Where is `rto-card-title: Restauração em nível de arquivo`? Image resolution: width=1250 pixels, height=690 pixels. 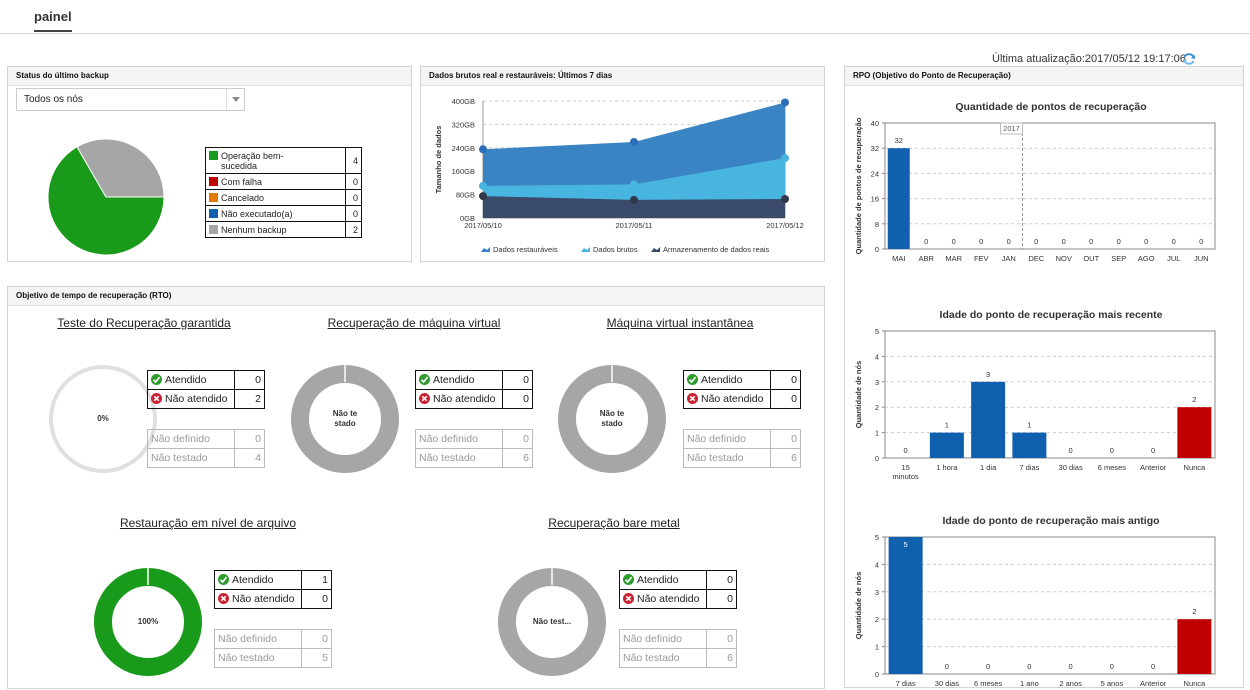 rto-card-title: Restauração em nível de arquivo is located at coordinates (208, 523).